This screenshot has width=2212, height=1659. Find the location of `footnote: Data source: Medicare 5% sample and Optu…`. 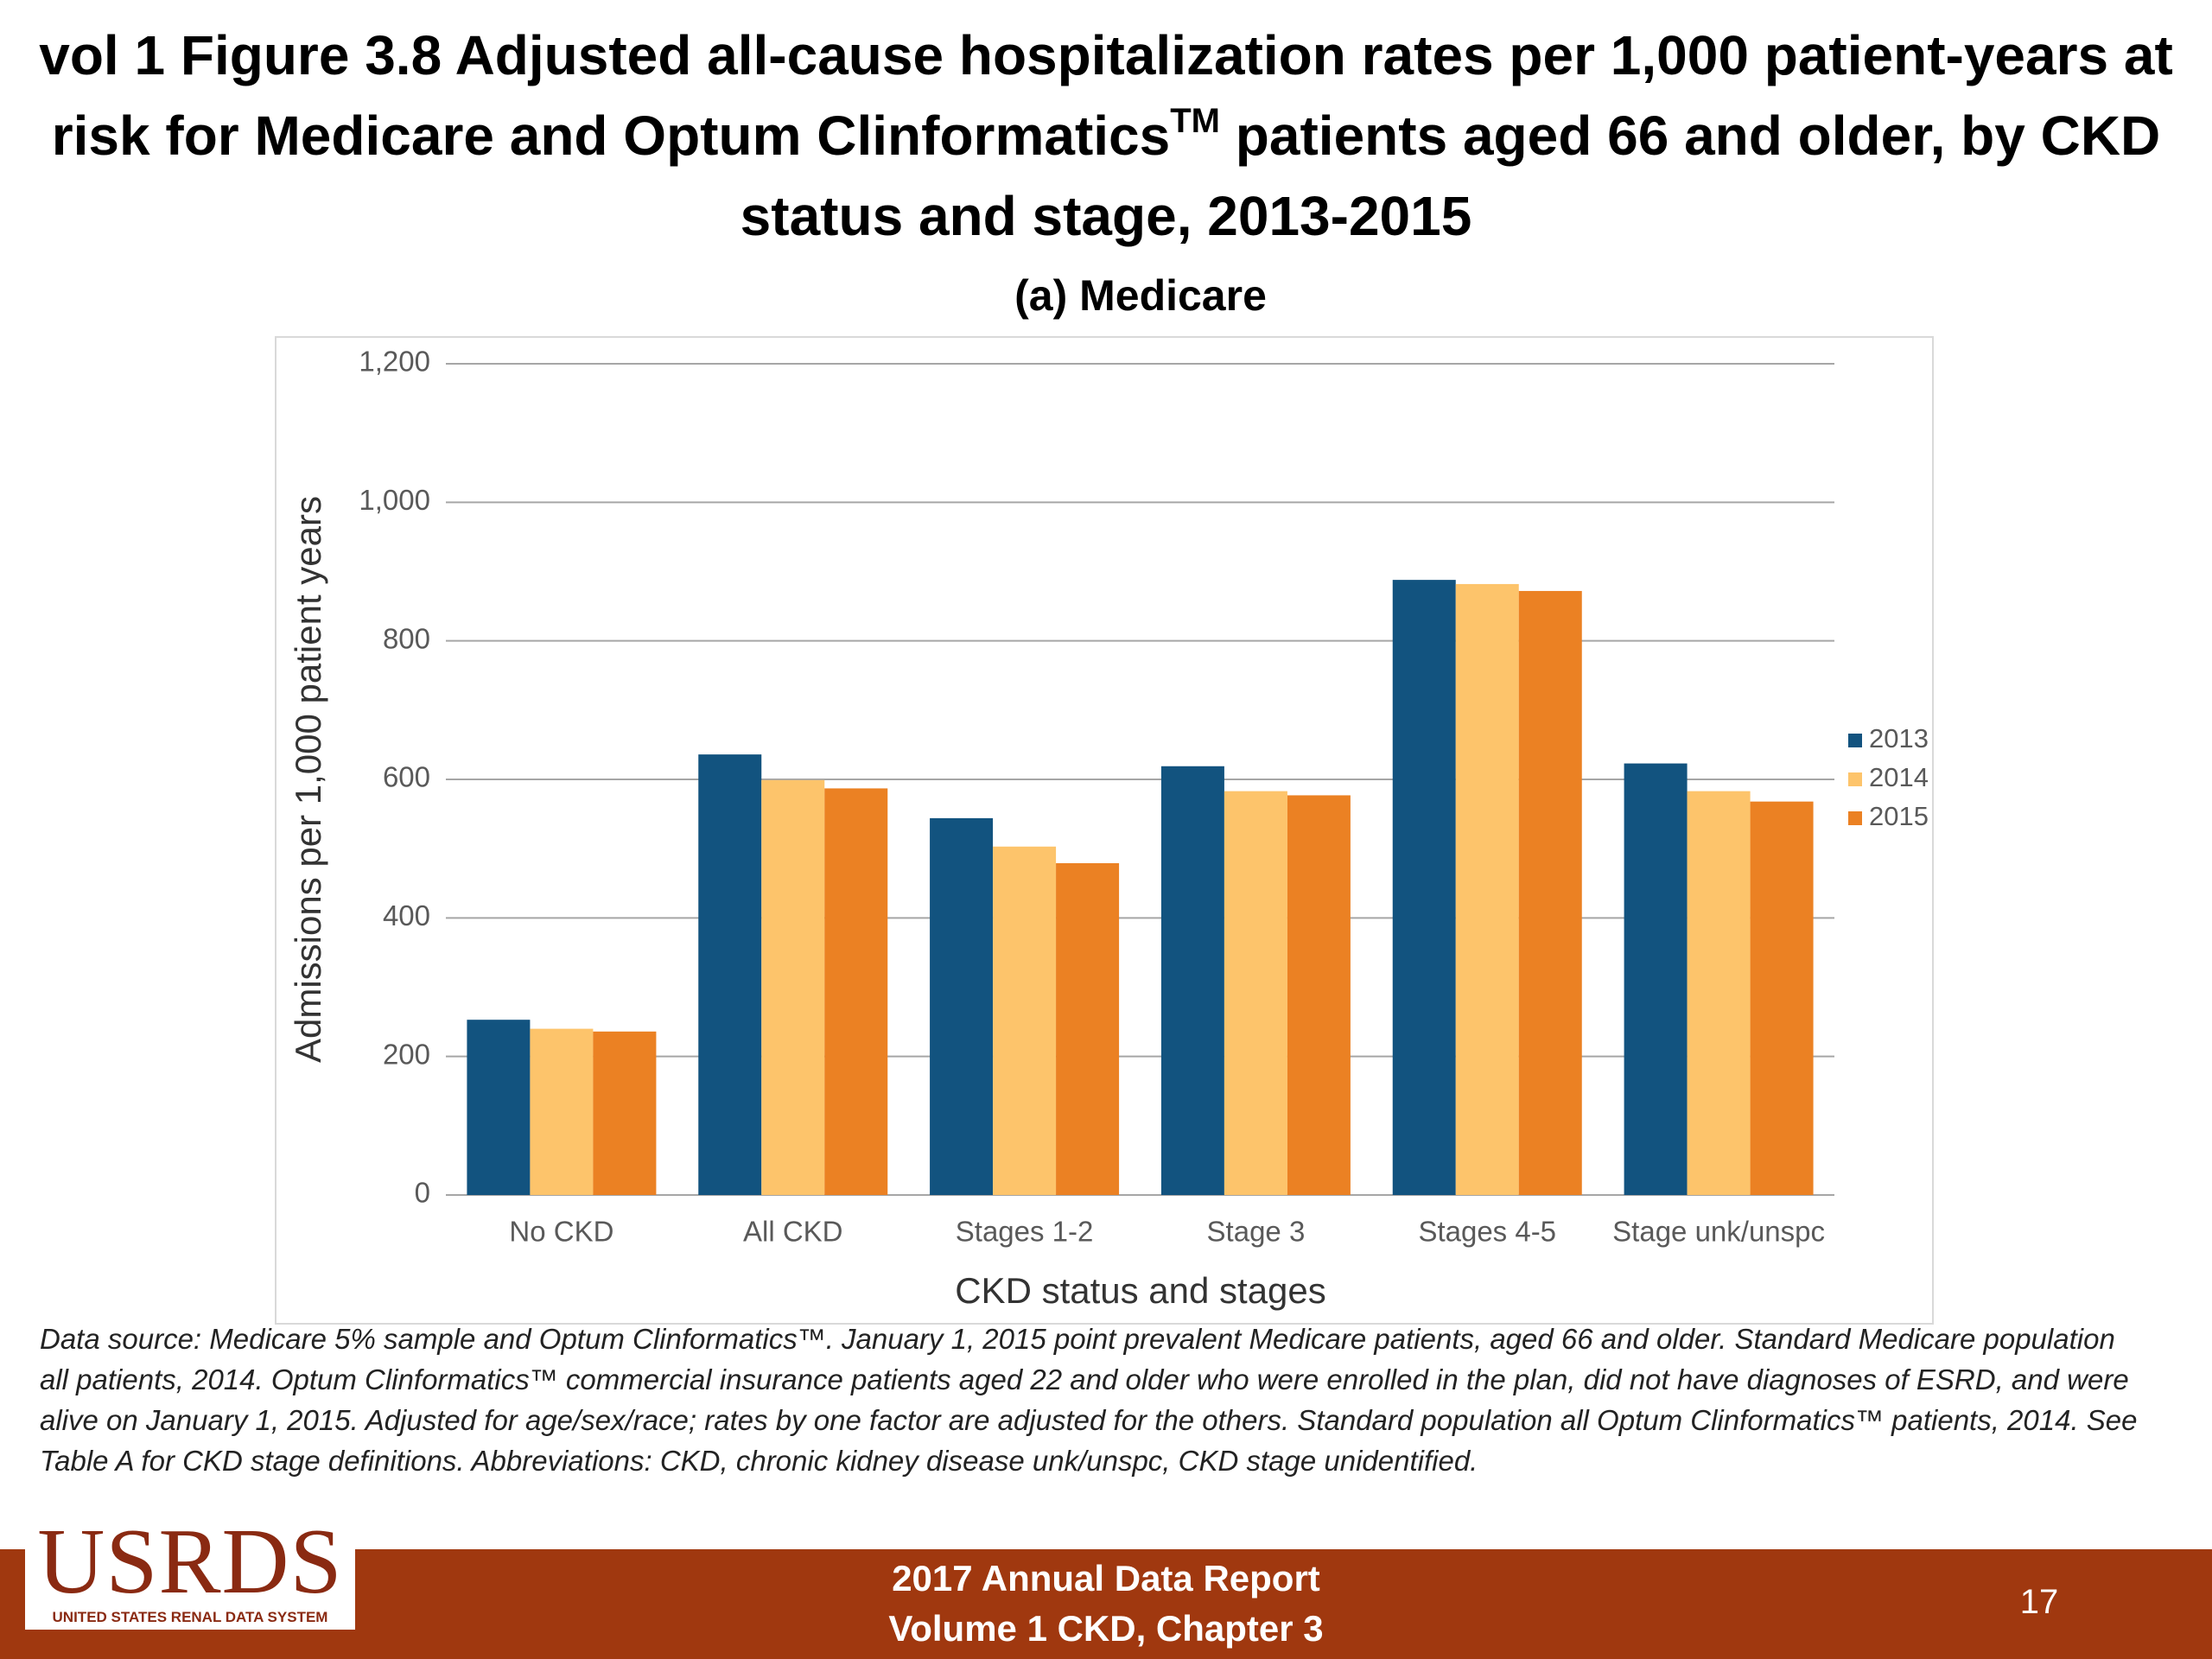

footnote: Data source: Medicare 5% sample and Optu… is located at coordinates (1089, 1400).